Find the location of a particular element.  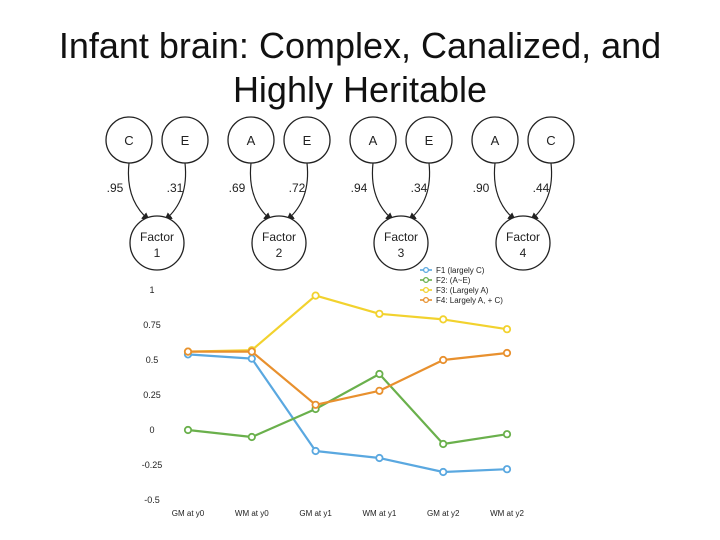

path-coefficient-left: .94 is located at coordinates (359, 188).